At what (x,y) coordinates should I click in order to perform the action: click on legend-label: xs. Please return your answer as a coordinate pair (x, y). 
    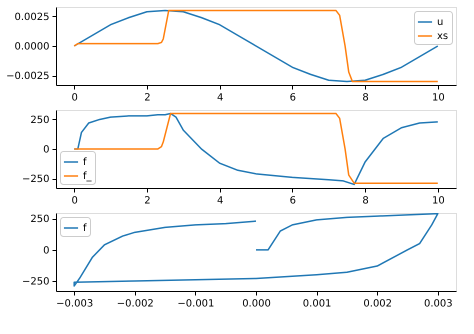
    Looking at the image, I should click on (442, 36).